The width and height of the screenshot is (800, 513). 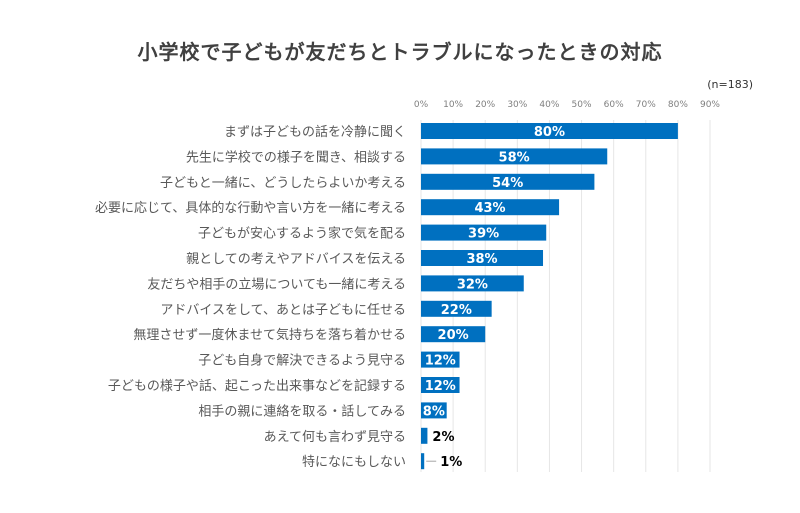 What do you see at coordinates (276, 284) in the screenshot?
I see `category-label: 友だちや相手の立場についても一緒に考える` at bounding box center [276, 284].